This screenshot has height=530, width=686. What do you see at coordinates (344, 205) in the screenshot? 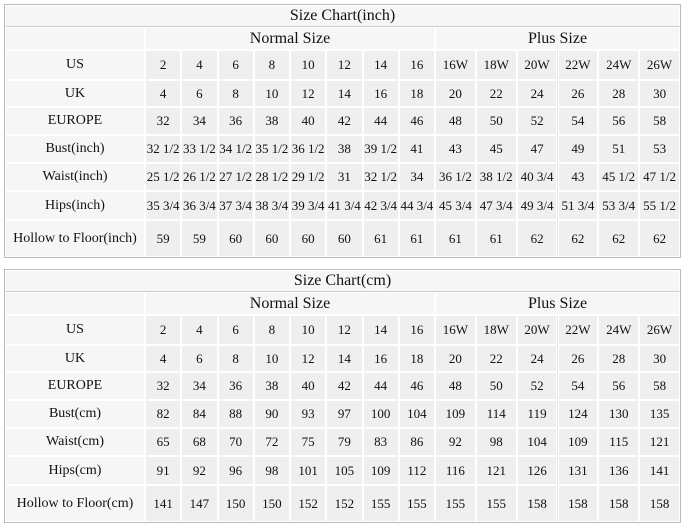
I see `size-value: 41 3/4` at bounding box center [344, 205].